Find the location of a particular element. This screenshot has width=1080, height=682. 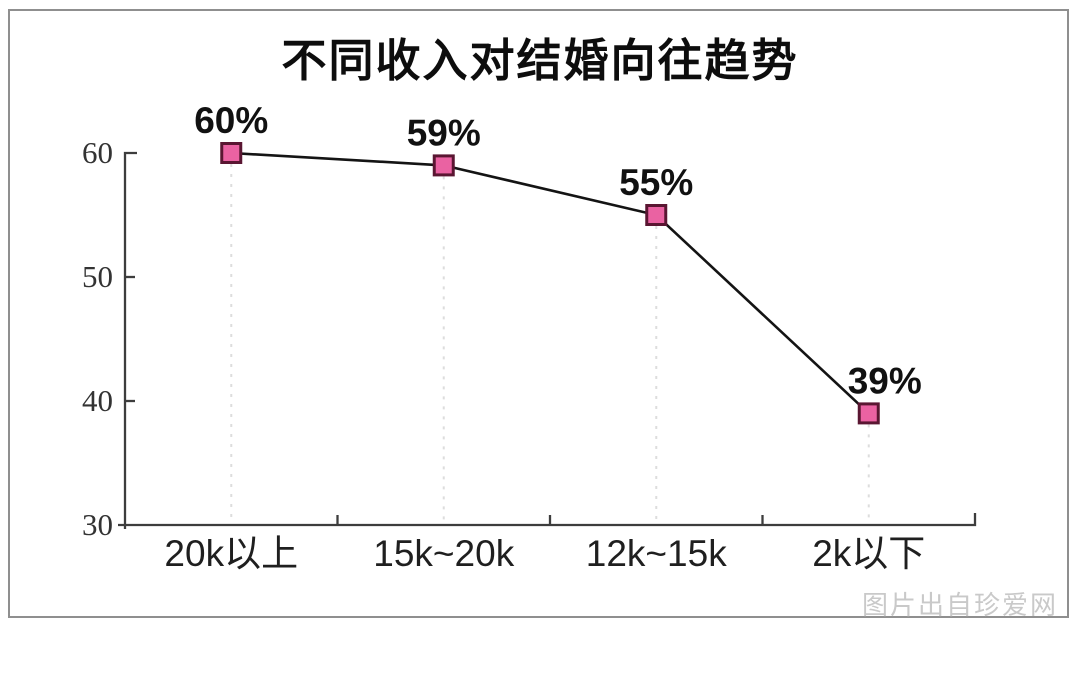

y-tick-label: 40 is located at coordinates (97, 400).